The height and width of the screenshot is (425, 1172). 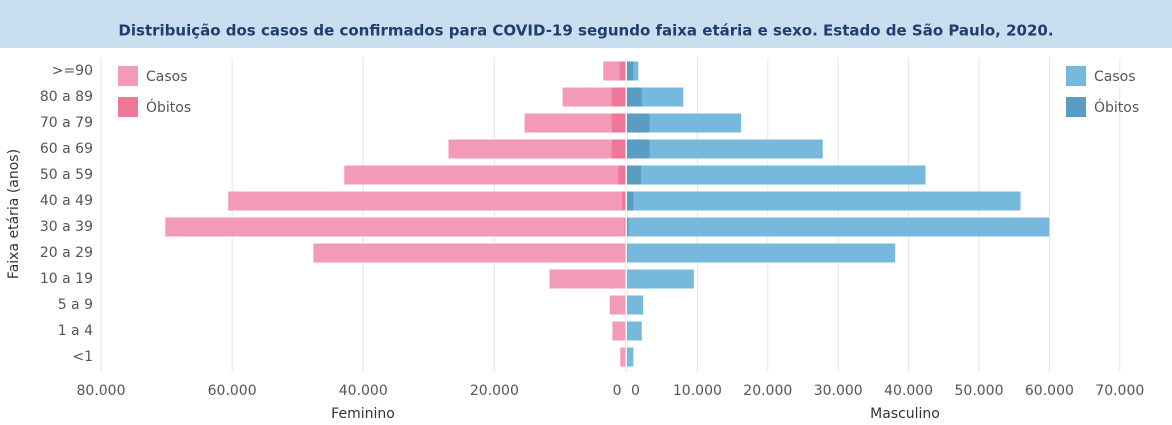 What do you see at coordinates (66, 201) in the screenshot?
I see `y-tick-label: 40 a 49` at bounding box center [66, 201].